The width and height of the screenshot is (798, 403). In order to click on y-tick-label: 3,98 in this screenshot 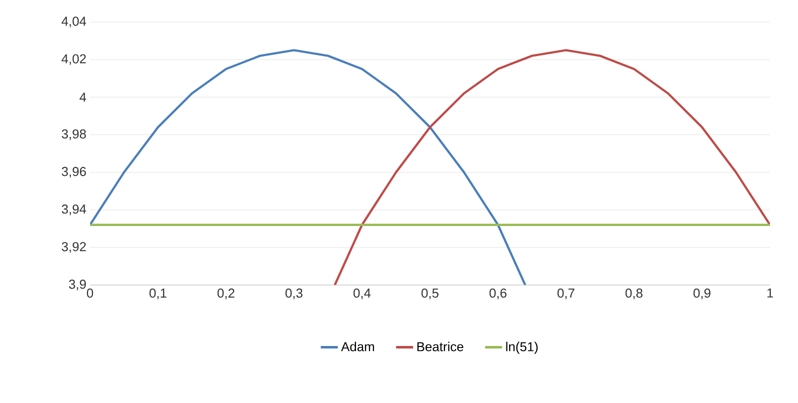, I will do `click(74, 134)`.